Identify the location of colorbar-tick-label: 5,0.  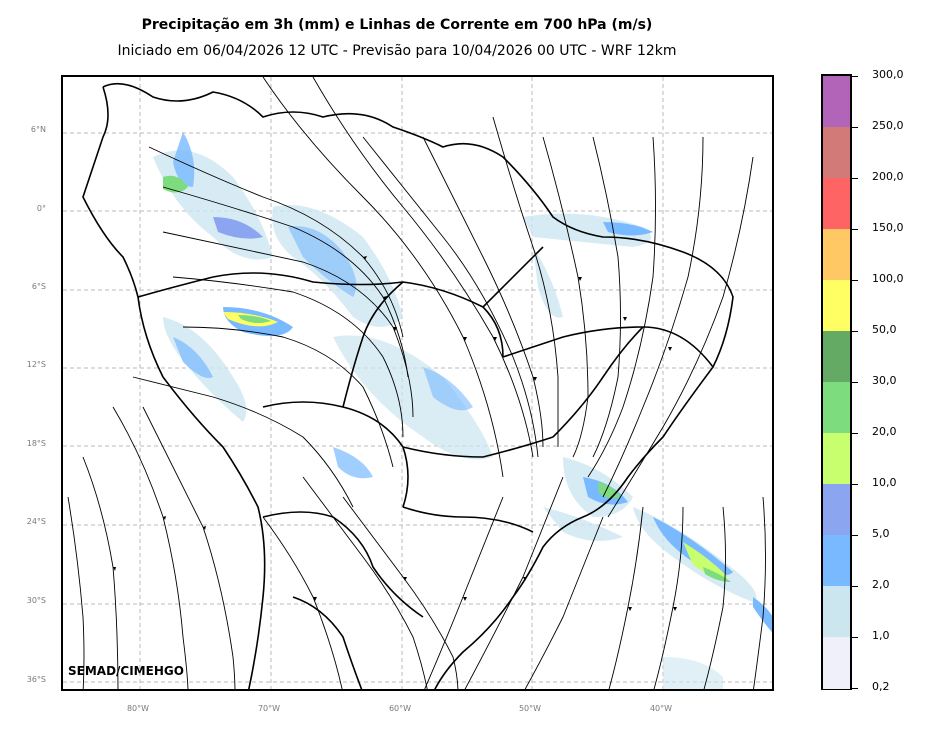
(881, 533).